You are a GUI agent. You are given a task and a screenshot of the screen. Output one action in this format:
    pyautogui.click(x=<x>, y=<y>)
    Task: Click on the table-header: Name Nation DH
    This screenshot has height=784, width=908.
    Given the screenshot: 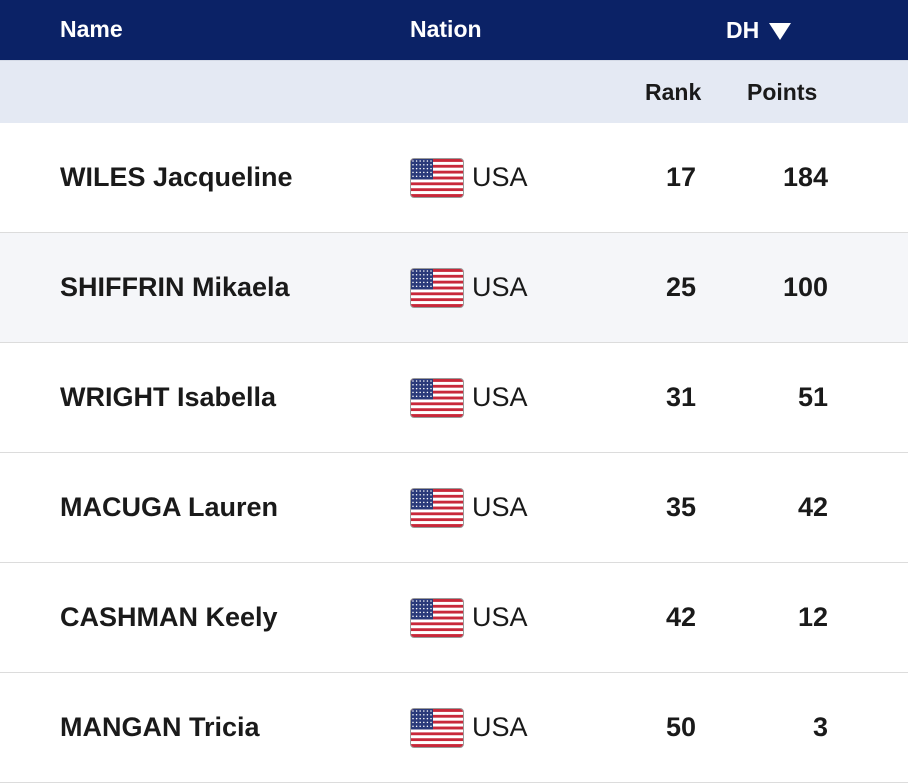 What is the action you would take?
    pyautogui.click(x=454, y=30)
    